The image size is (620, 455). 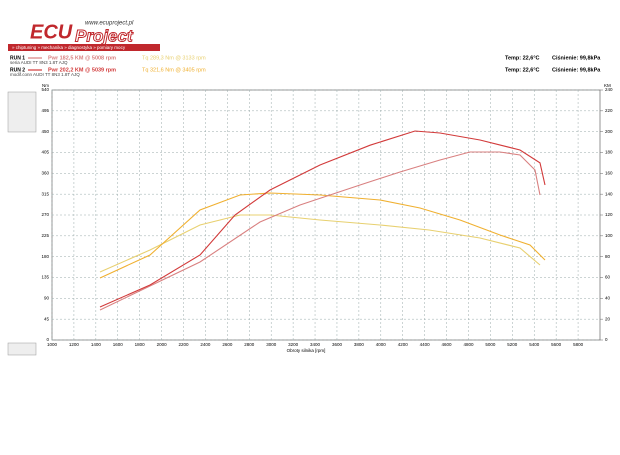 I want to click on url: www.ecuproject.pl, so click(x=109, y=24).